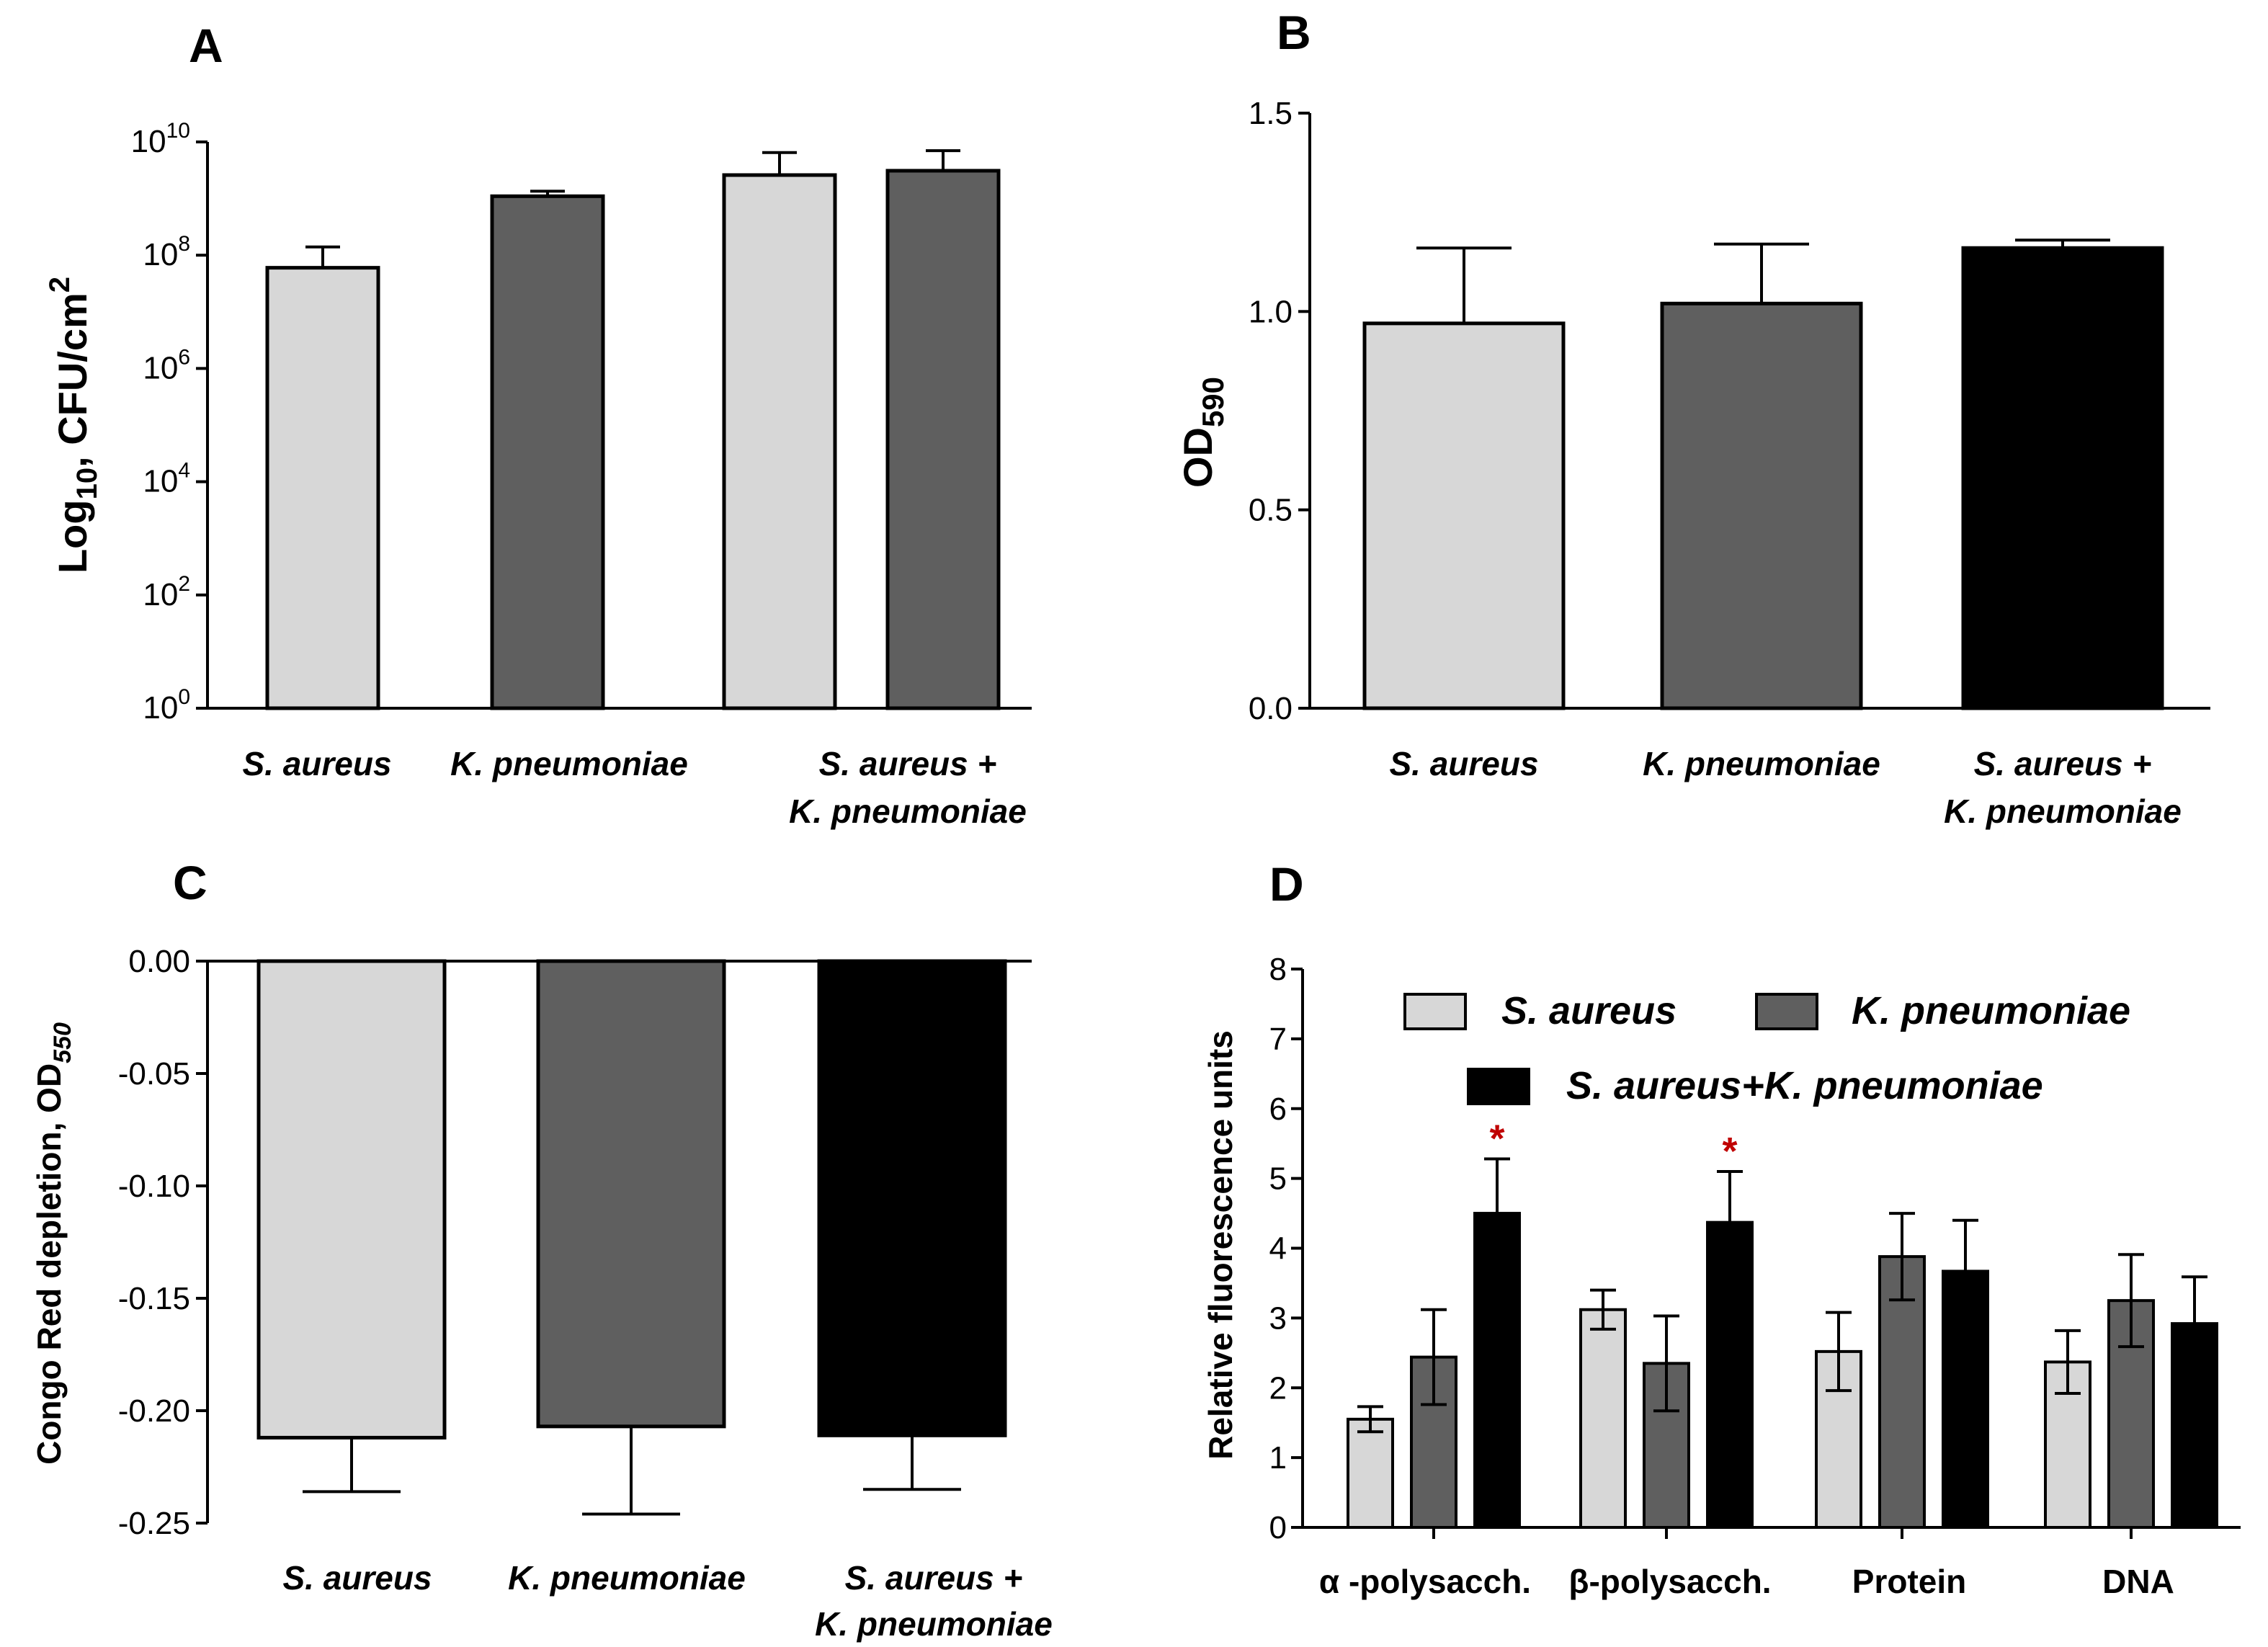 Image resolution: width=2268 pixels, height=1647 pixels. I want to click on panel-b-y-tick-label: 1.0, so click(1271, 311).